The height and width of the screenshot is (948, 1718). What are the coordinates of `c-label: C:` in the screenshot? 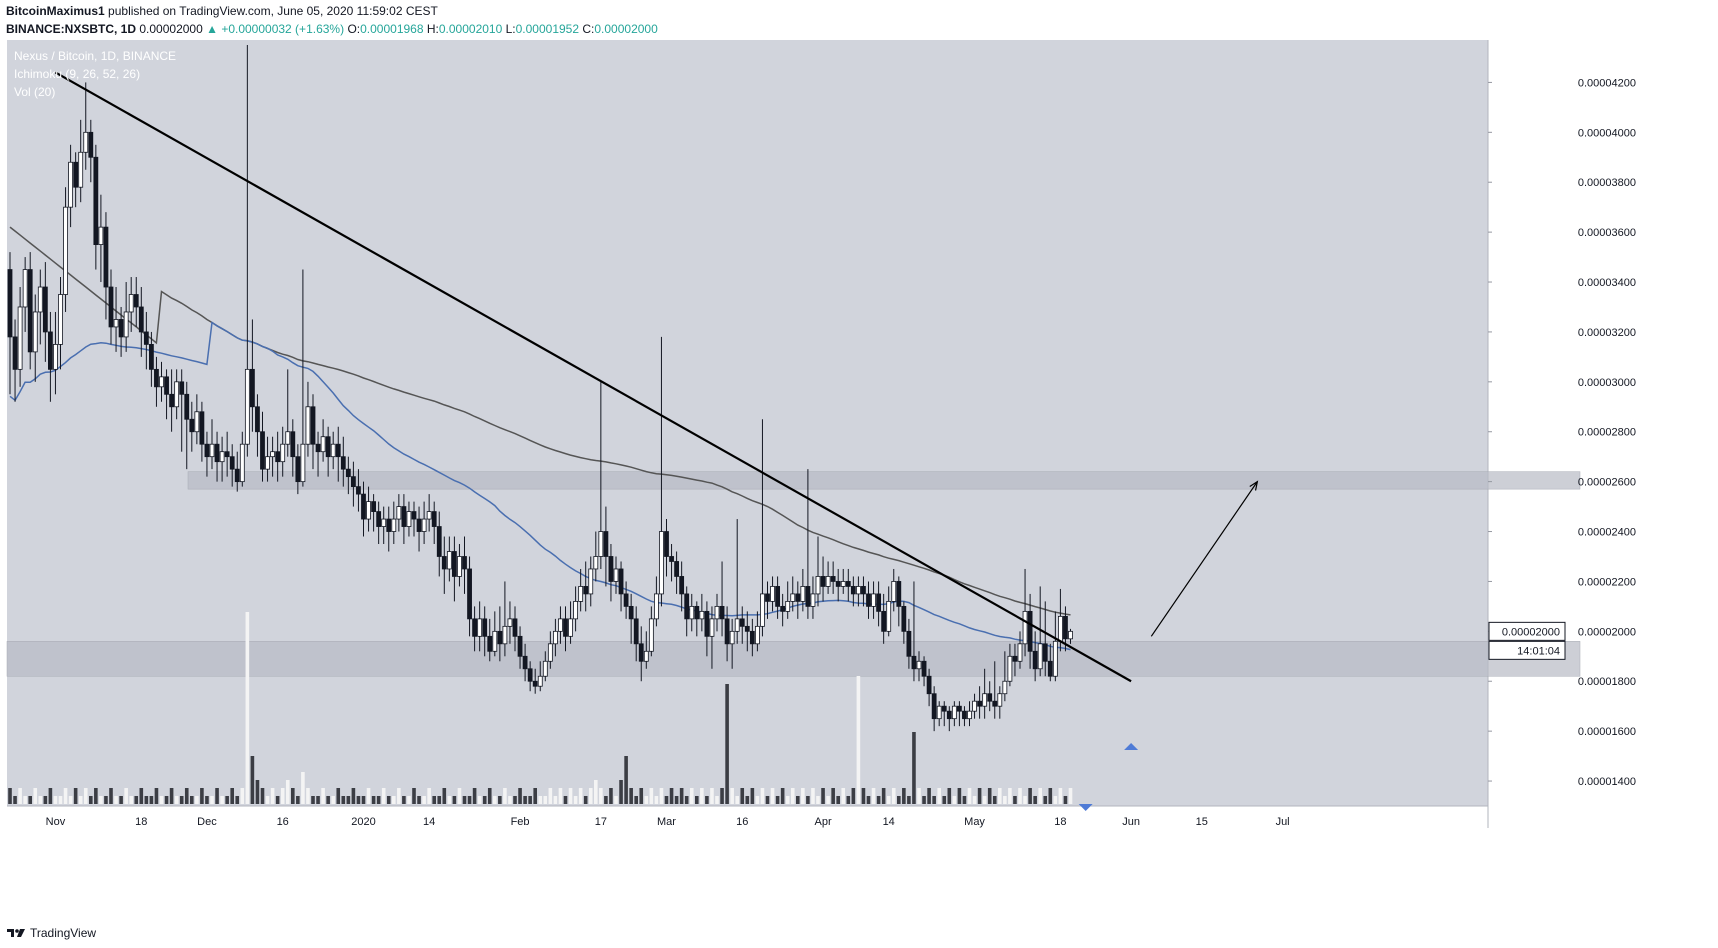 It's located at (588, 29).